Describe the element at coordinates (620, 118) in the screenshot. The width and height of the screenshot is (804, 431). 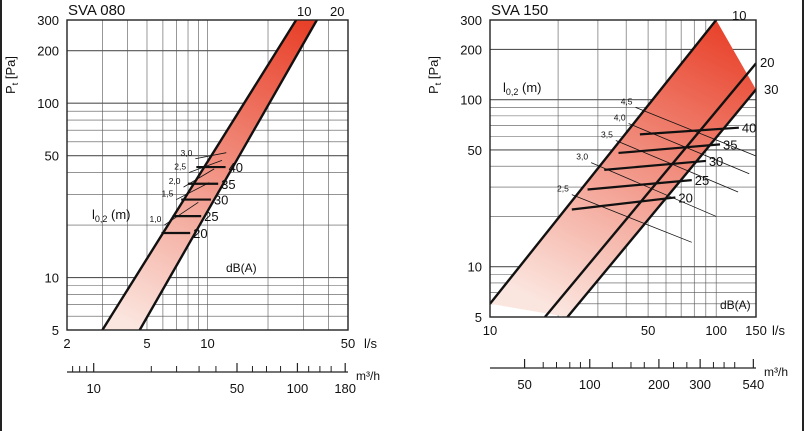
I see `throw-line-label: 4,0` at that location.